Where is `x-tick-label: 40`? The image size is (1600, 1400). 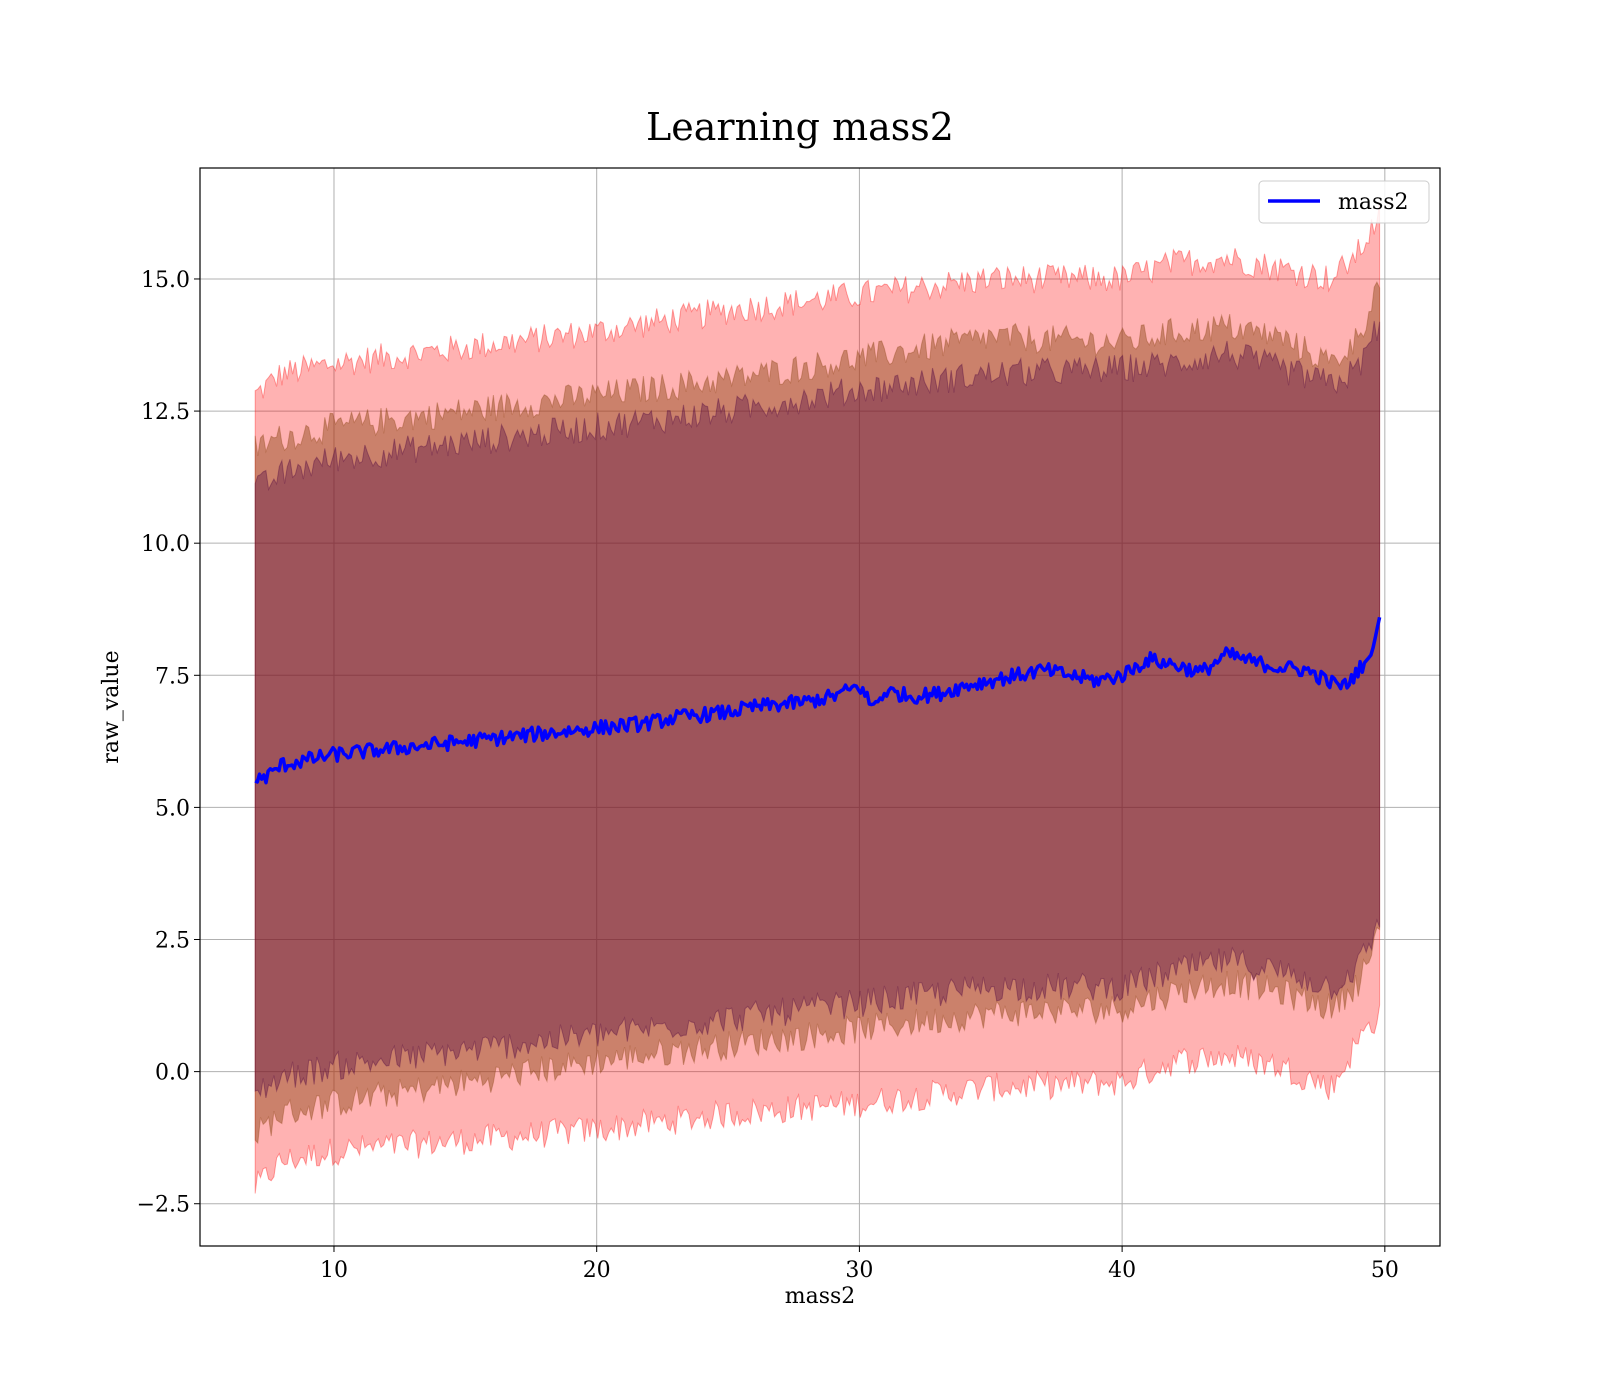 x-tick-label: 40 is located at coordinates (1122, 1270).